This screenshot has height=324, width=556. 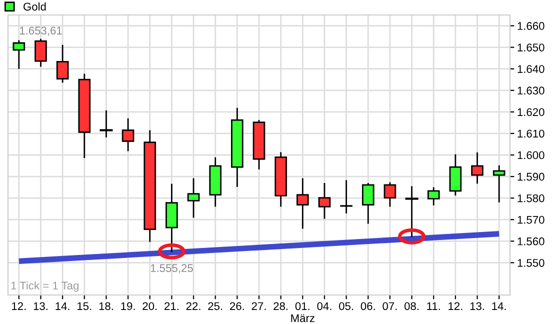 I want to click on y-tick-label: 1.580, so click(x=531, y=198).